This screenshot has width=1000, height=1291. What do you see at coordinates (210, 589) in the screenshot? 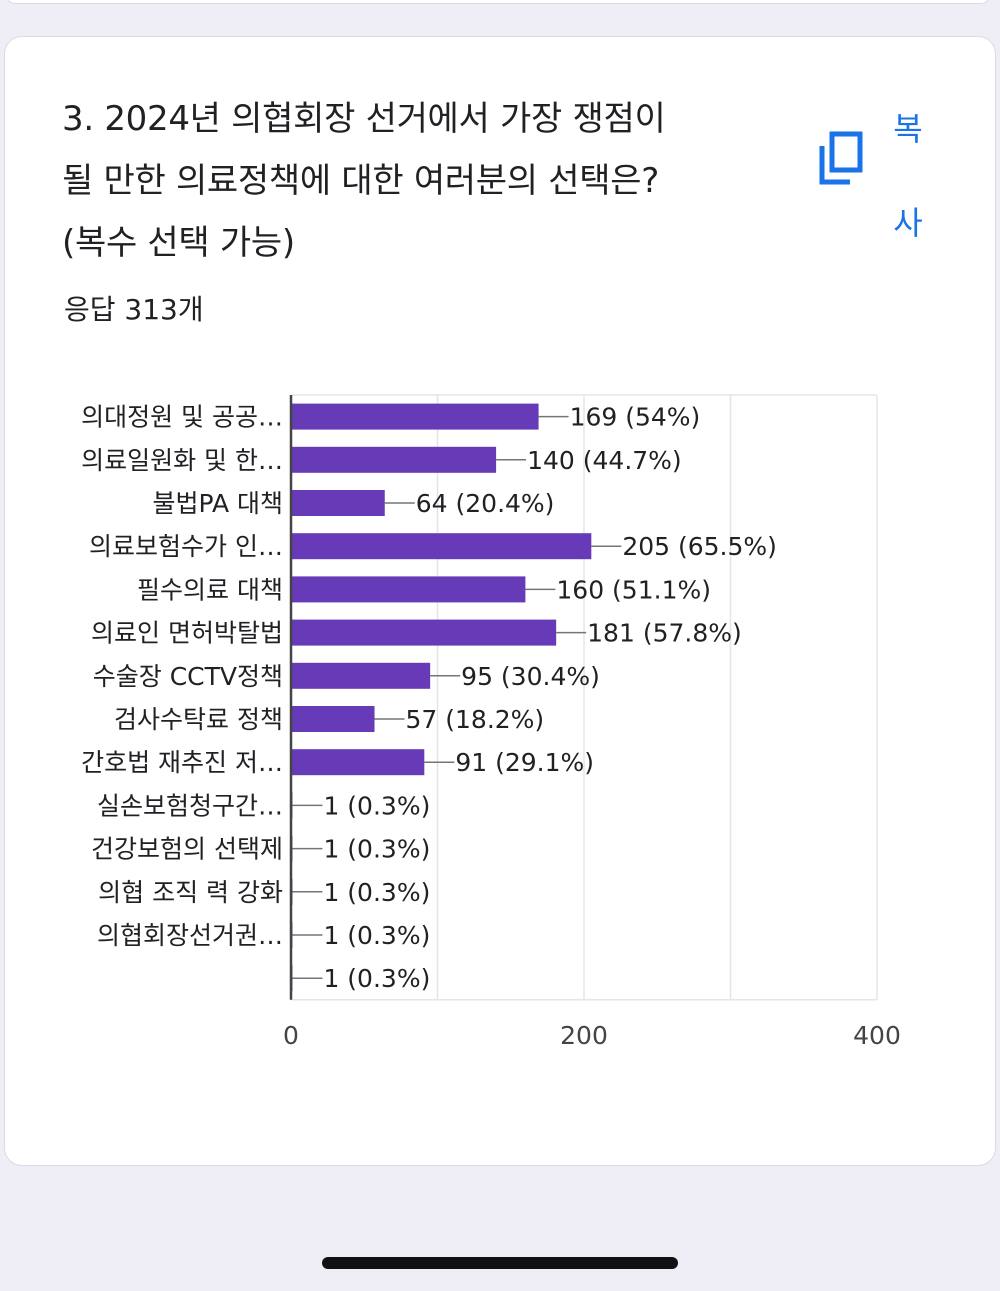
I see `category-label-4: 필수의료 대책` at bounding box center [210, 589].